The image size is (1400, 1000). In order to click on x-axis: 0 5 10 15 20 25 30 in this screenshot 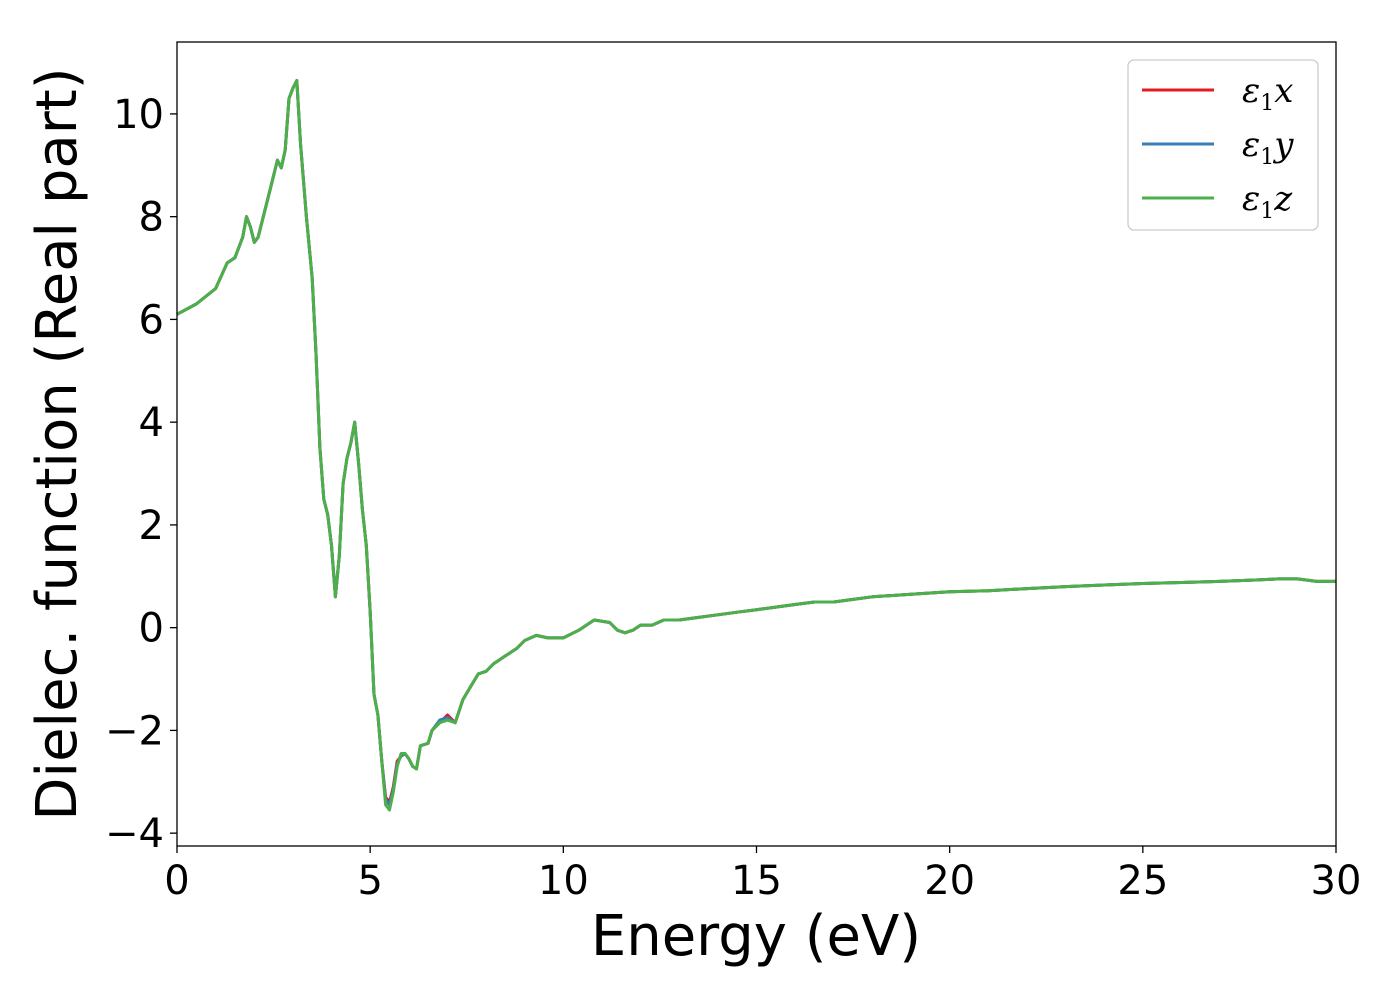, I will do `click(762, 875)`.